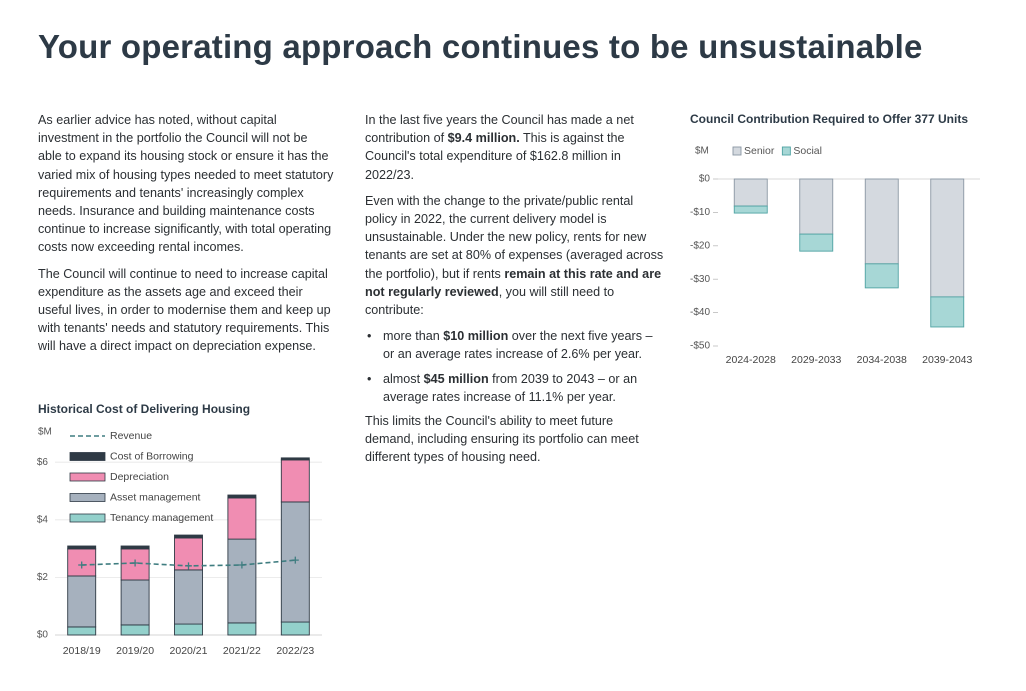 Image resolution: width=1026 pixels, height=691 pixels. Describe the element at coordinates (43, 577) in the screenshot. I see `y-tick-label: $2` at that location.